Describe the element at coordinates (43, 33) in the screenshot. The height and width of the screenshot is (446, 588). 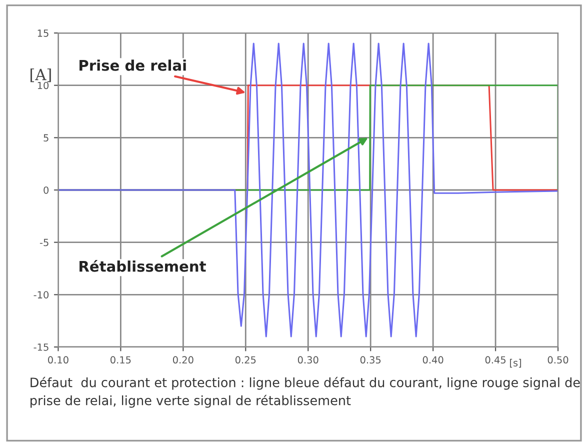
I see `y-tick-label: 15` at that location.